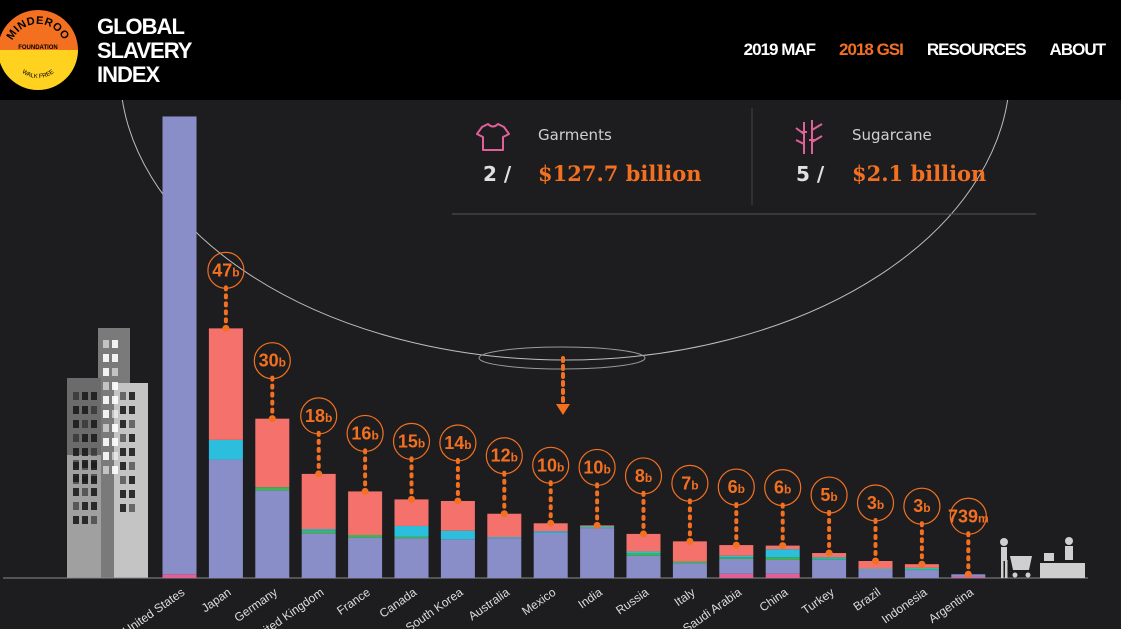  I want to click on x-tick-label: Turkey, so click(818, 601).